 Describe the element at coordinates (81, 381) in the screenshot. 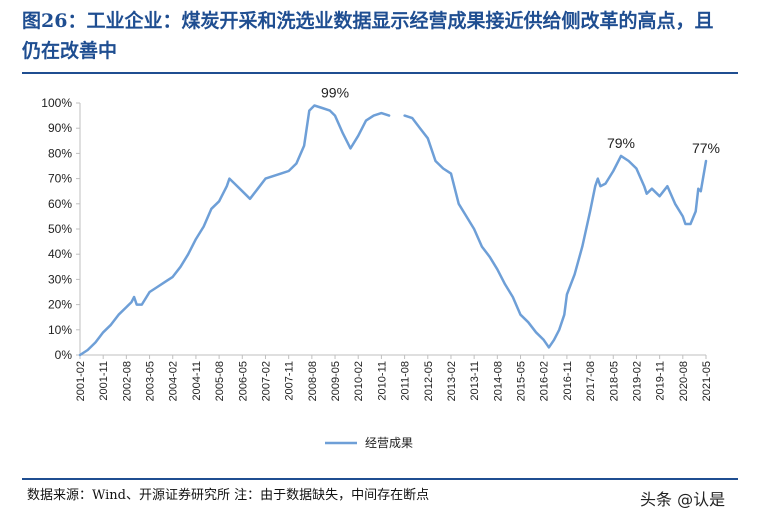

I see `x-tick-label: 2001-02` at that location.